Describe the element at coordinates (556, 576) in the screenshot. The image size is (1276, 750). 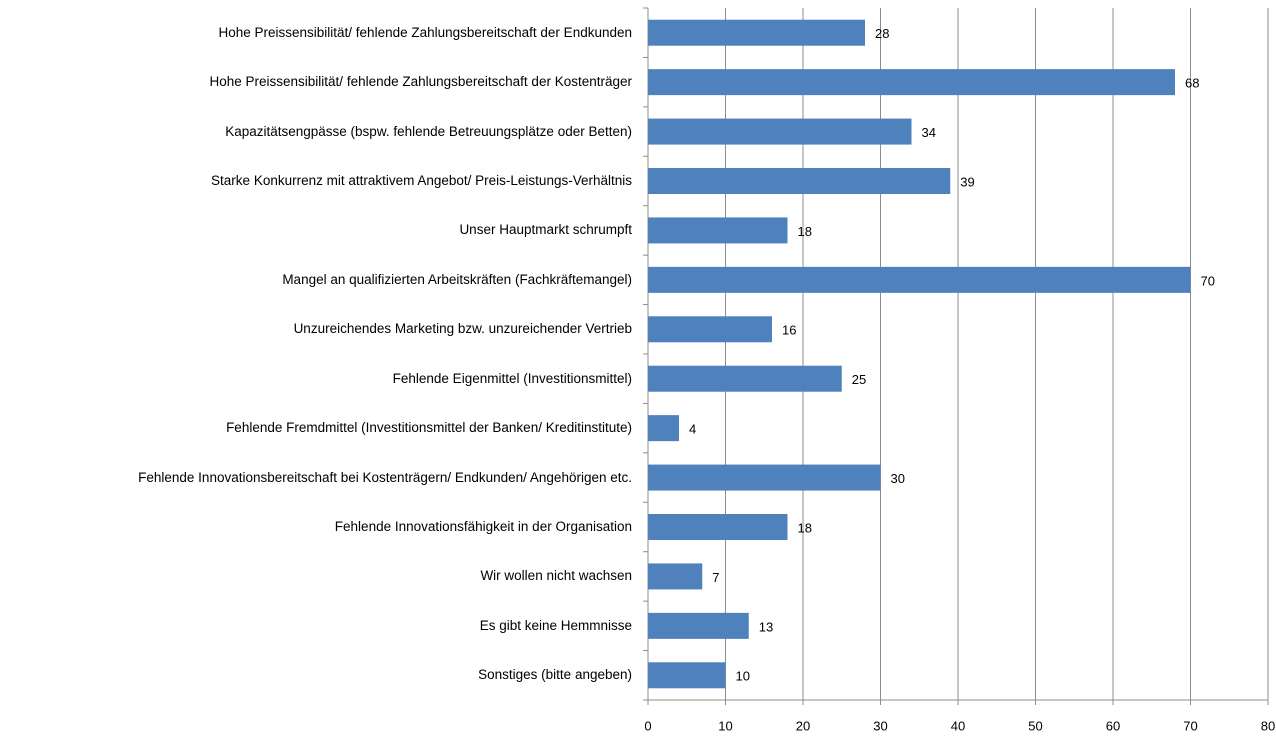
I see `y-tick-label: Wir wollen nicht wachsen` at that location.